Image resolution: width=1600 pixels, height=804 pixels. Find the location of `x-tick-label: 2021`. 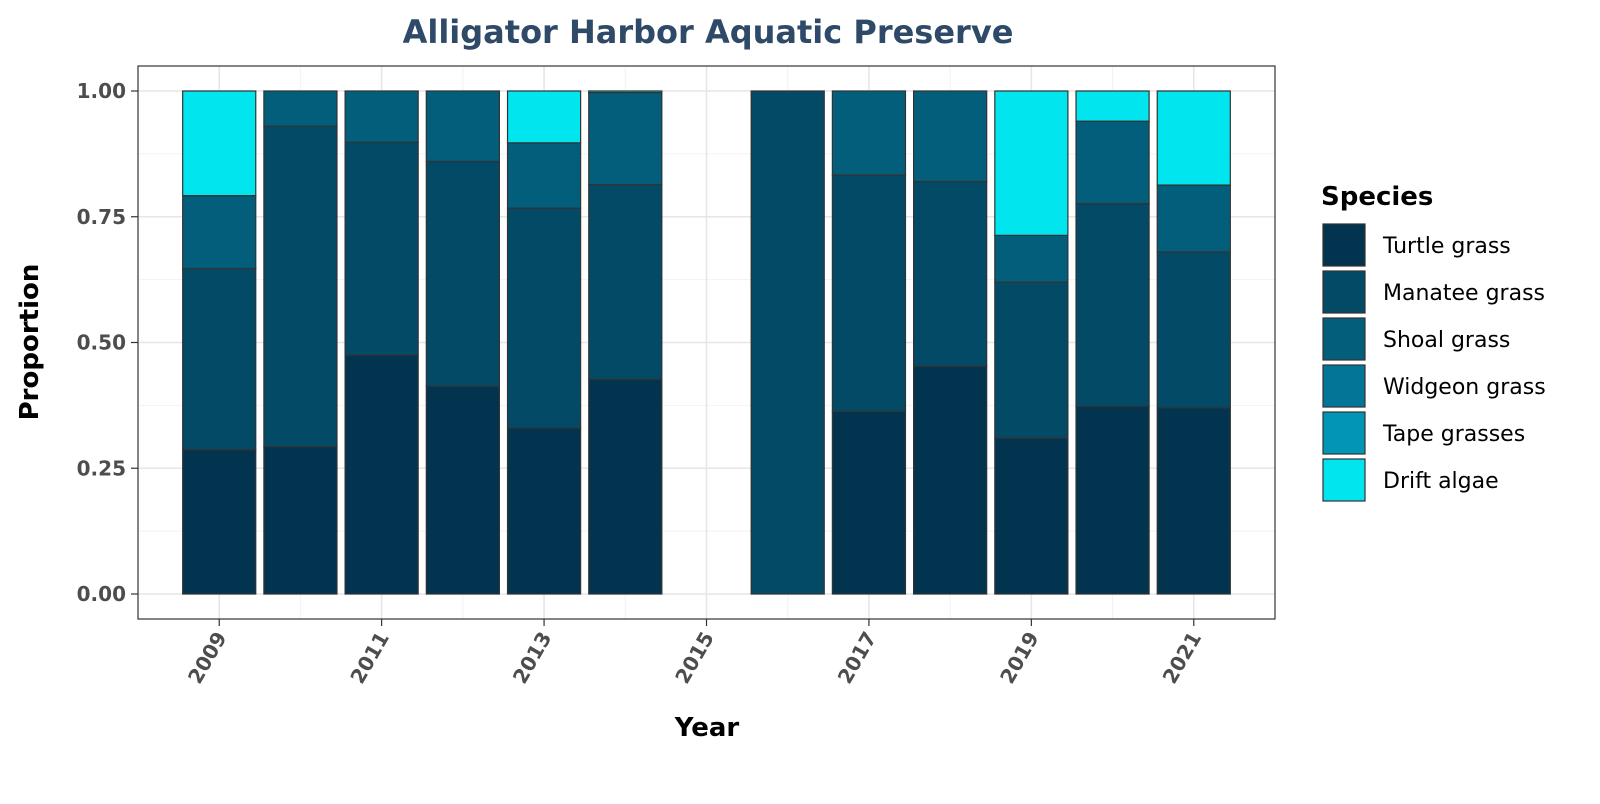

x-tick-label: 2021 is located at coordinates (1181, 658).